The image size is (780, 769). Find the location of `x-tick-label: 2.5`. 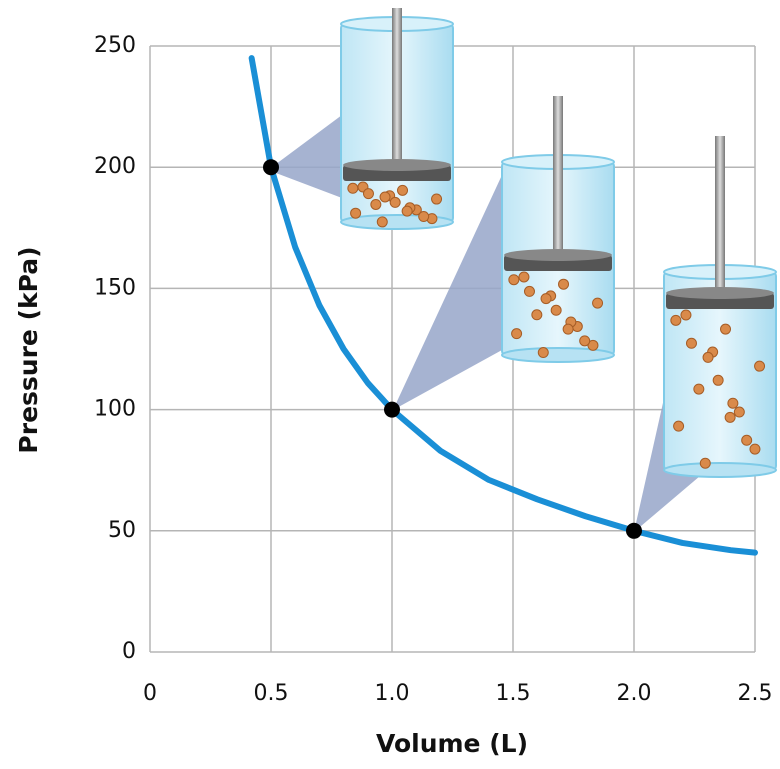

x-tick-label: 2.5 is located at coordinates (755, 693).